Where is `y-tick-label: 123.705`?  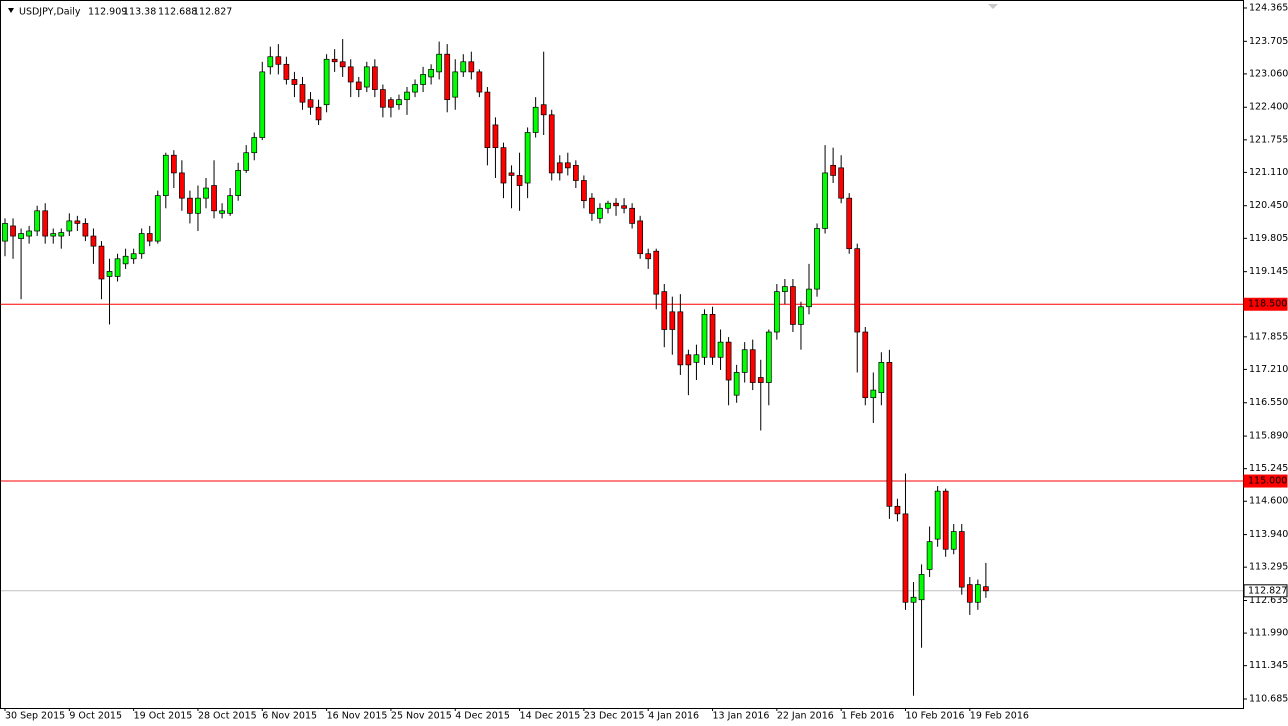
y-tick-label: 123.705 is located at coordinates (1268, 41).